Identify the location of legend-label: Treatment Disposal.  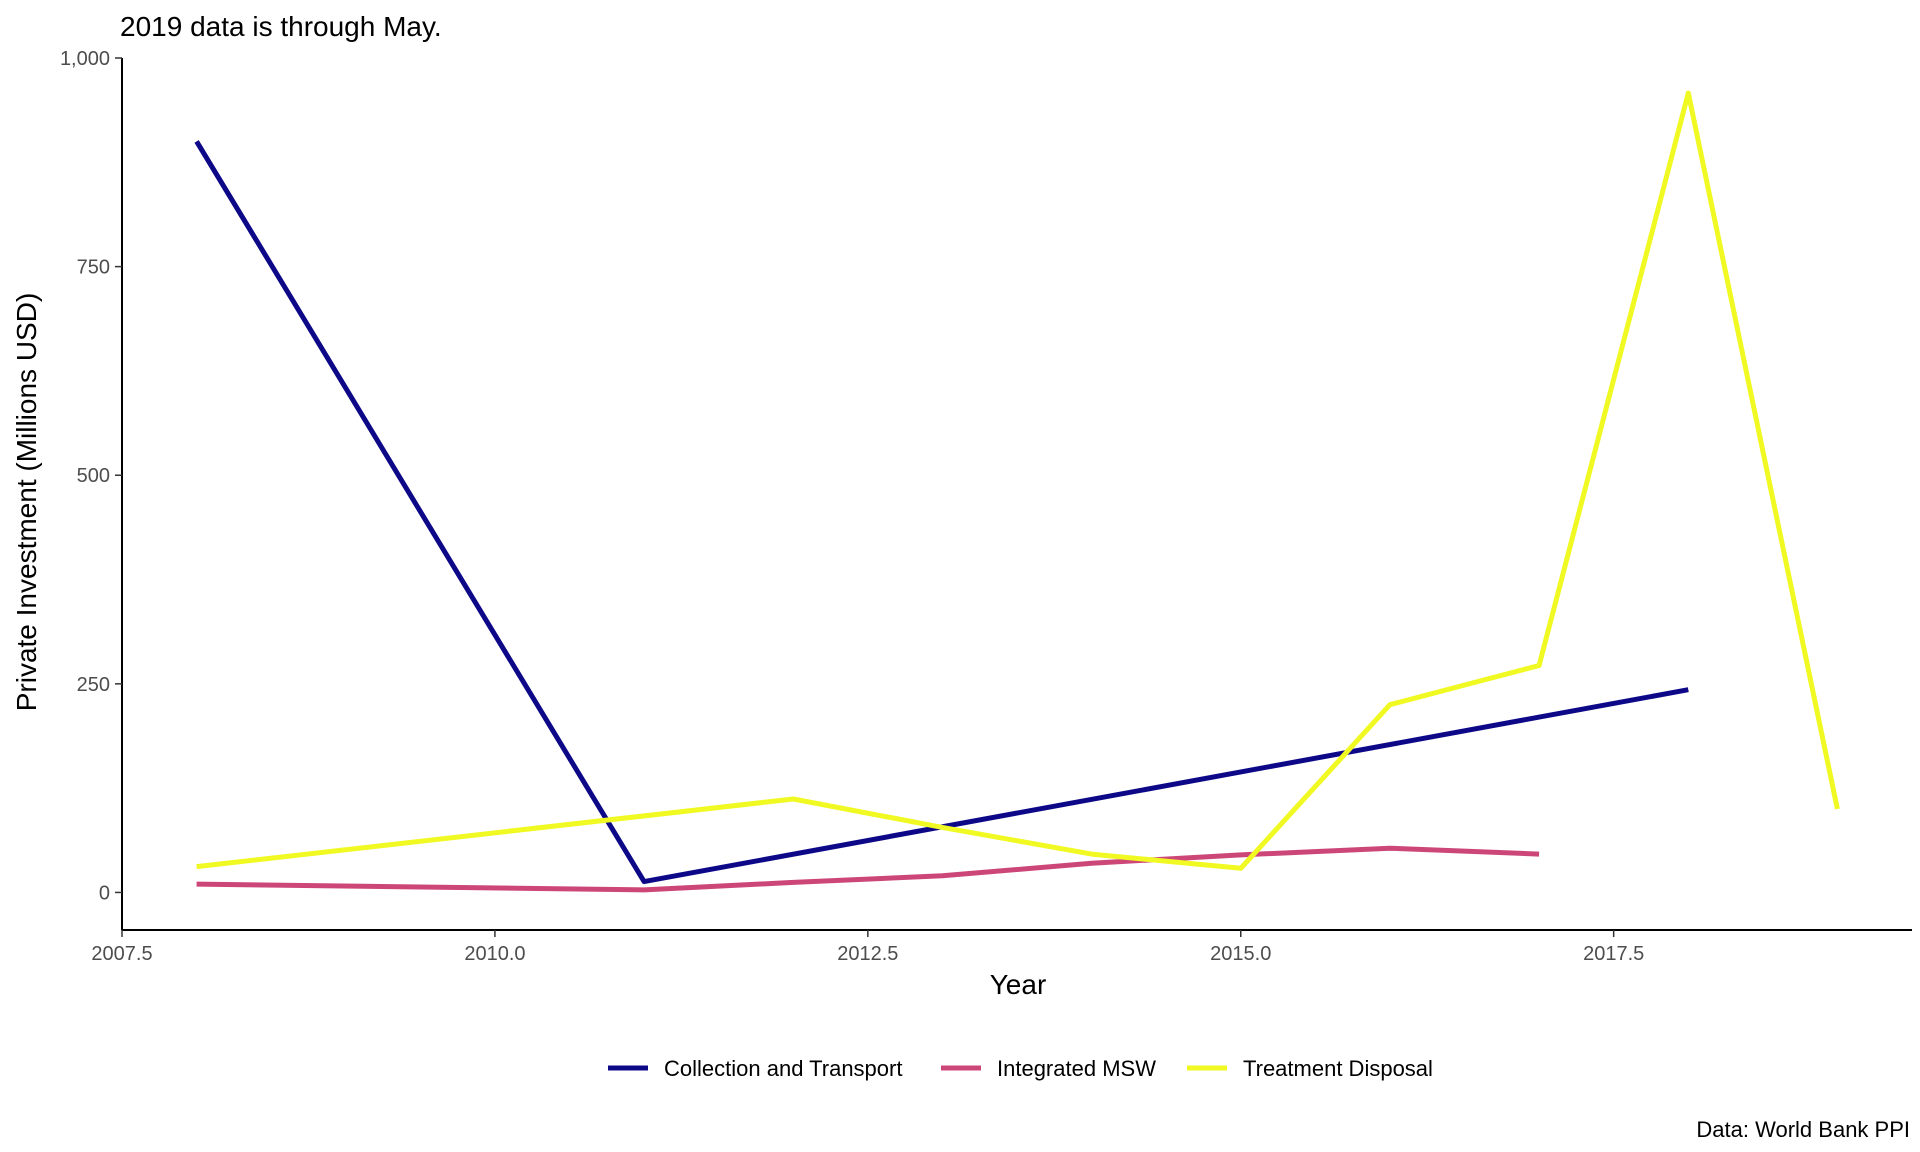
(1338, 1068).